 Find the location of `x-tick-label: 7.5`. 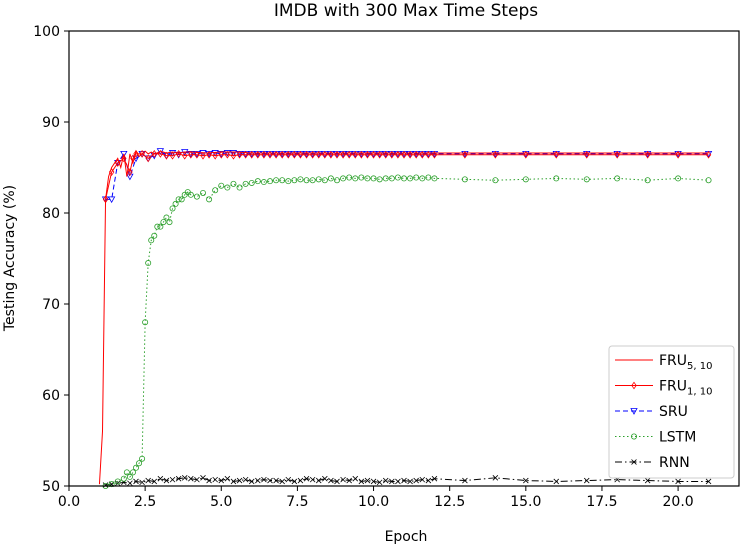

x-tick-label: 7.5 is located at coordinates (297, 502).